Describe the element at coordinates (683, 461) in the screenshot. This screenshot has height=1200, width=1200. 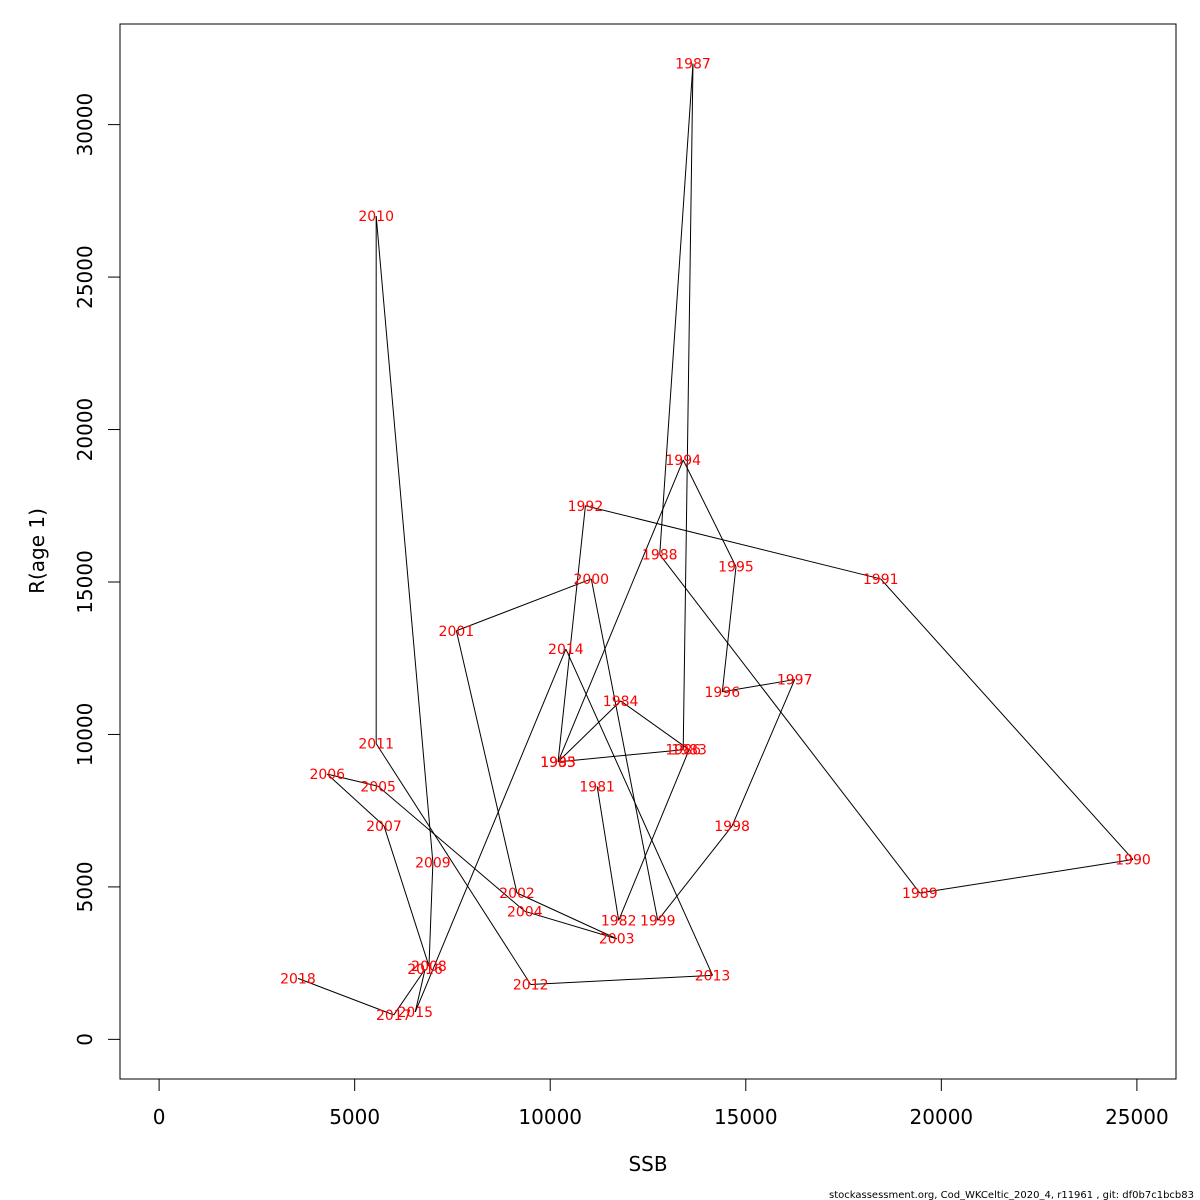
I see `year-label-1994: 1994` at that location.